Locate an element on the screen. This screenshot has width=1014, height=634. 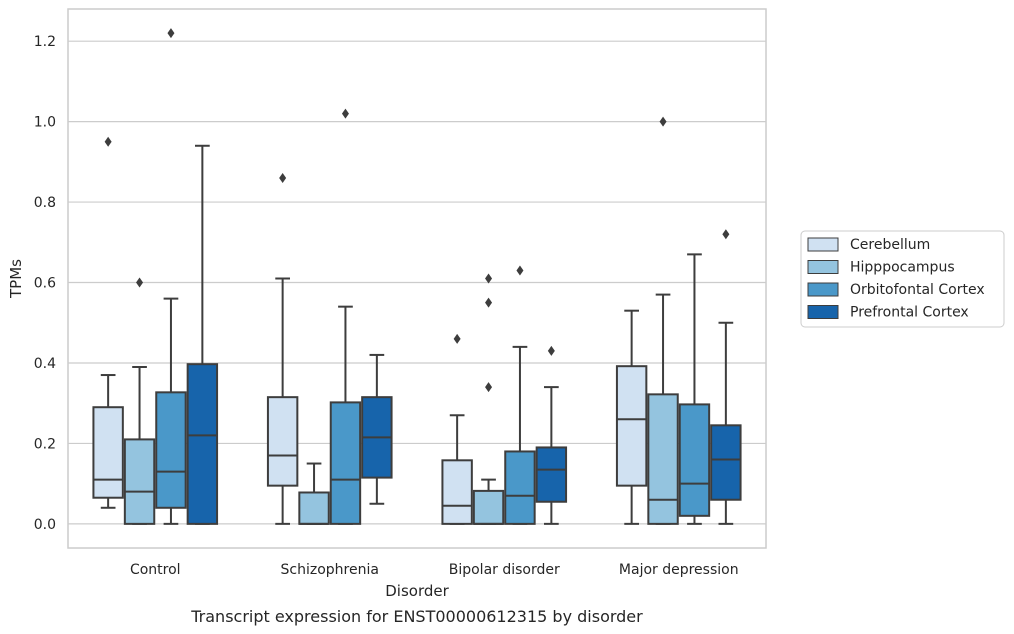
y-tick-label: 1.0 is located at coordinates (45, 123).